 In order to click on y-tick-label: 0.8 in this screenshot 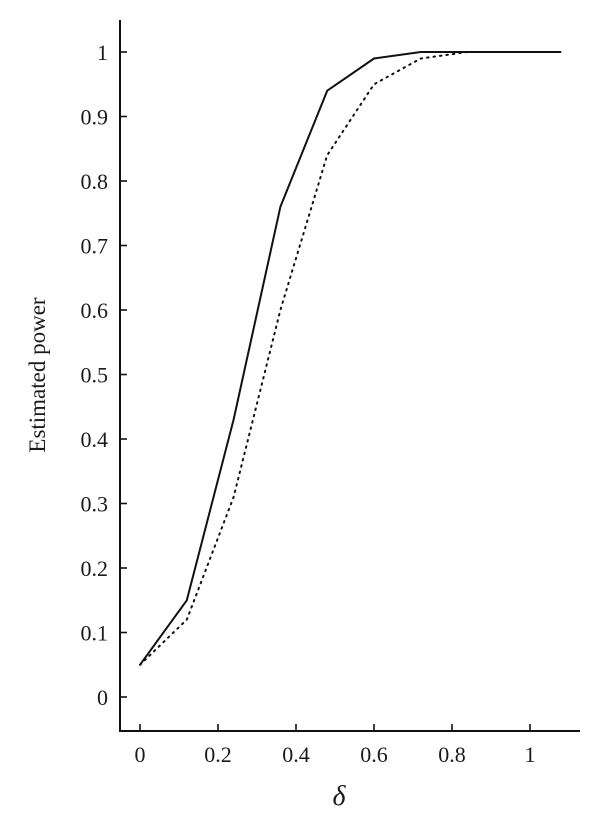, I will do `click(95, 181)`.